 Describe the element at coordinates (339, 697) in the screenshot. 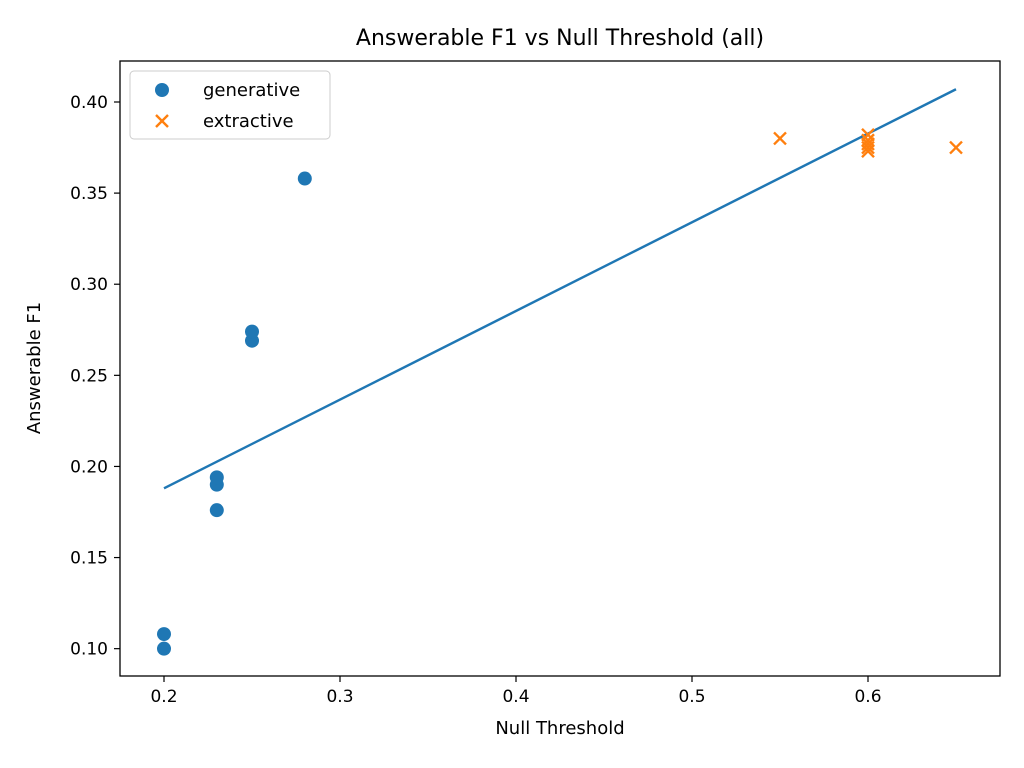

I see `x-tick-label-1: 0.3` at that location.